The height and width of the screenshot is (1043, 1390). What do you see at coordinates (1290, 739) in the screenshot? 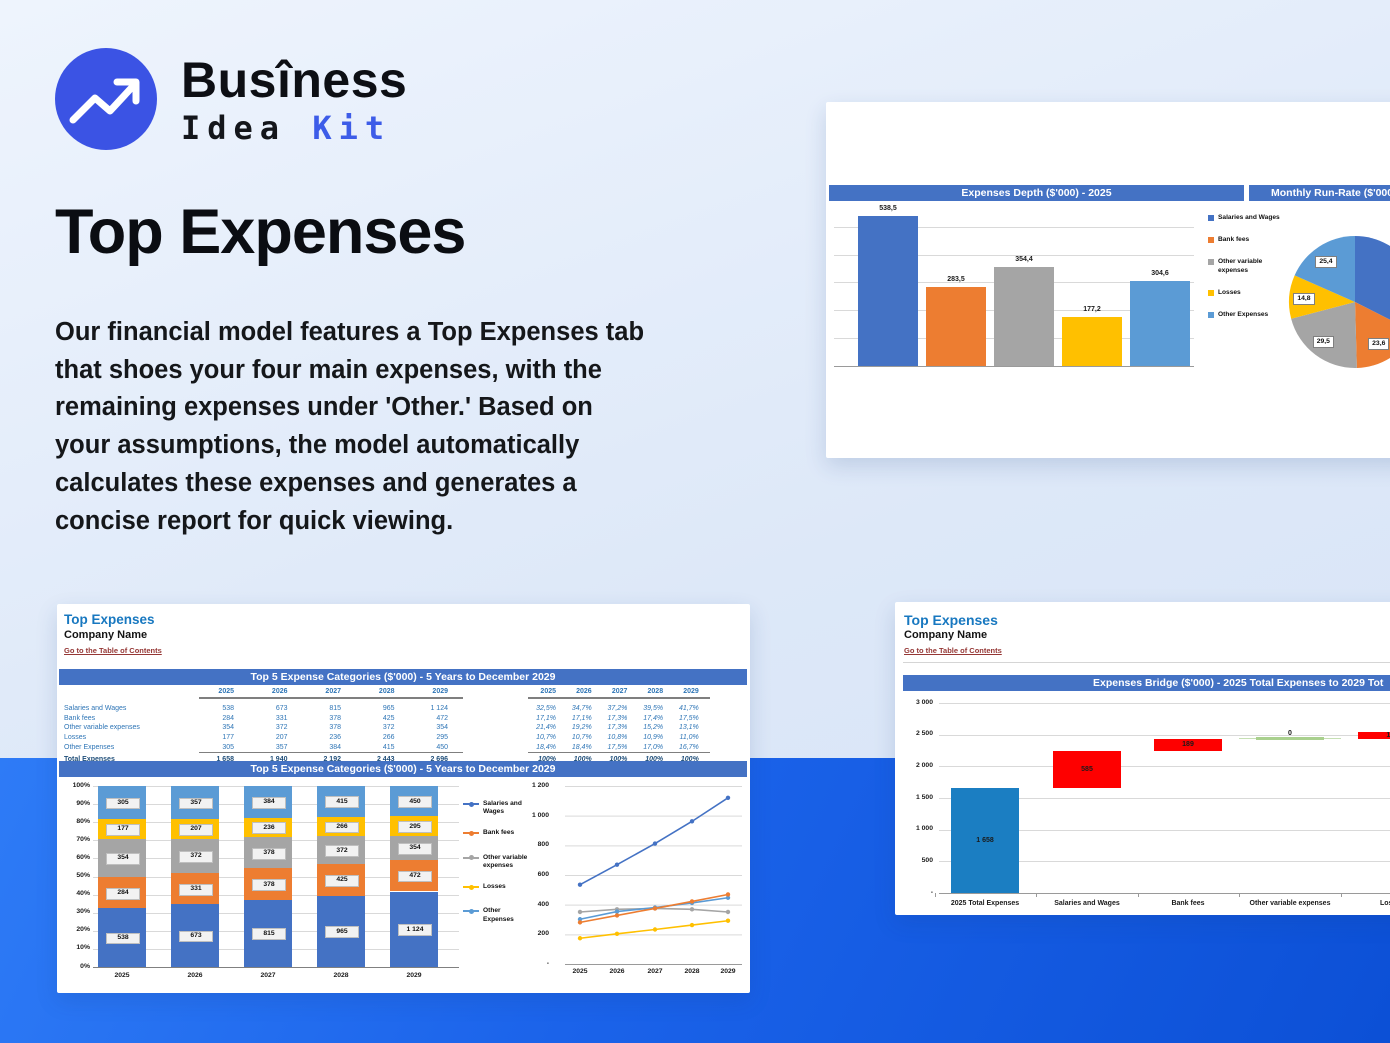
I see `waterfall-zero-bar` at bounding box center [1290, 739].